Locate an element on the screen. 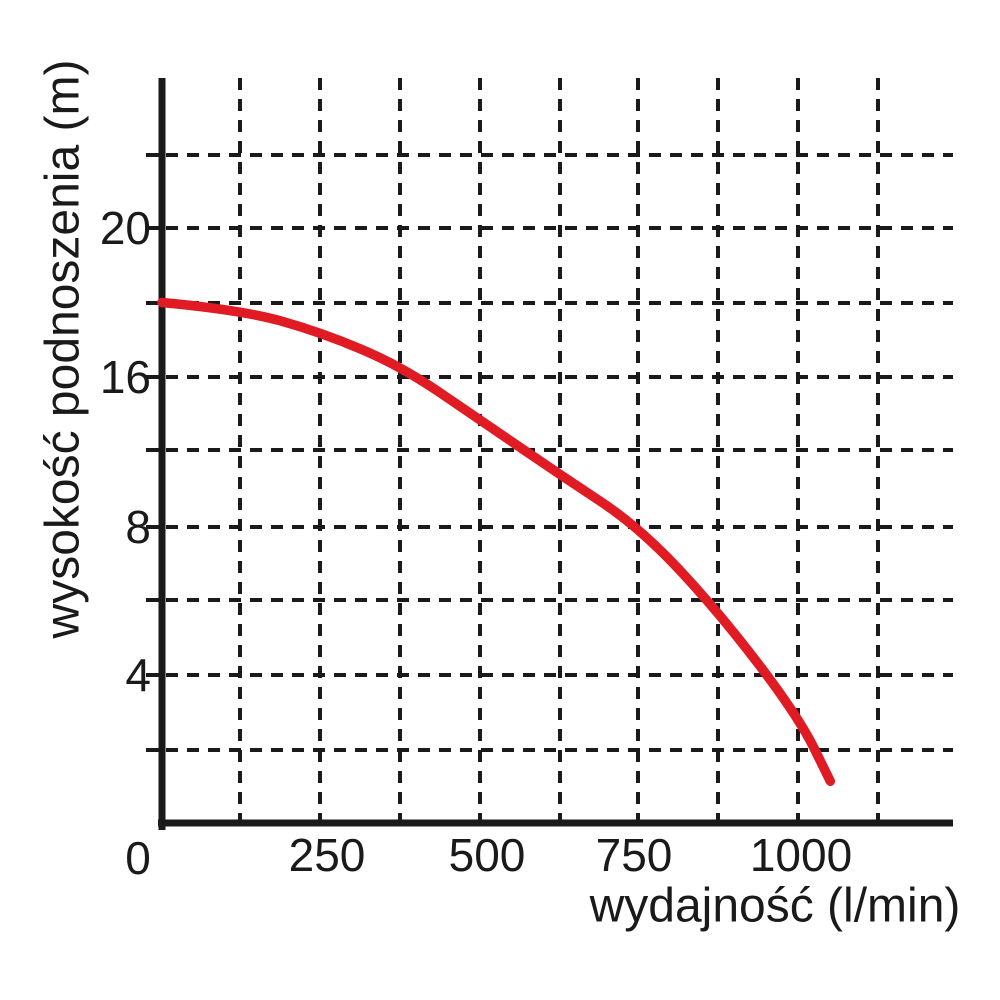 This screenshot has width=1000, height=1000. x-tick-label-250: 250 is located at coordinates (327, 855).